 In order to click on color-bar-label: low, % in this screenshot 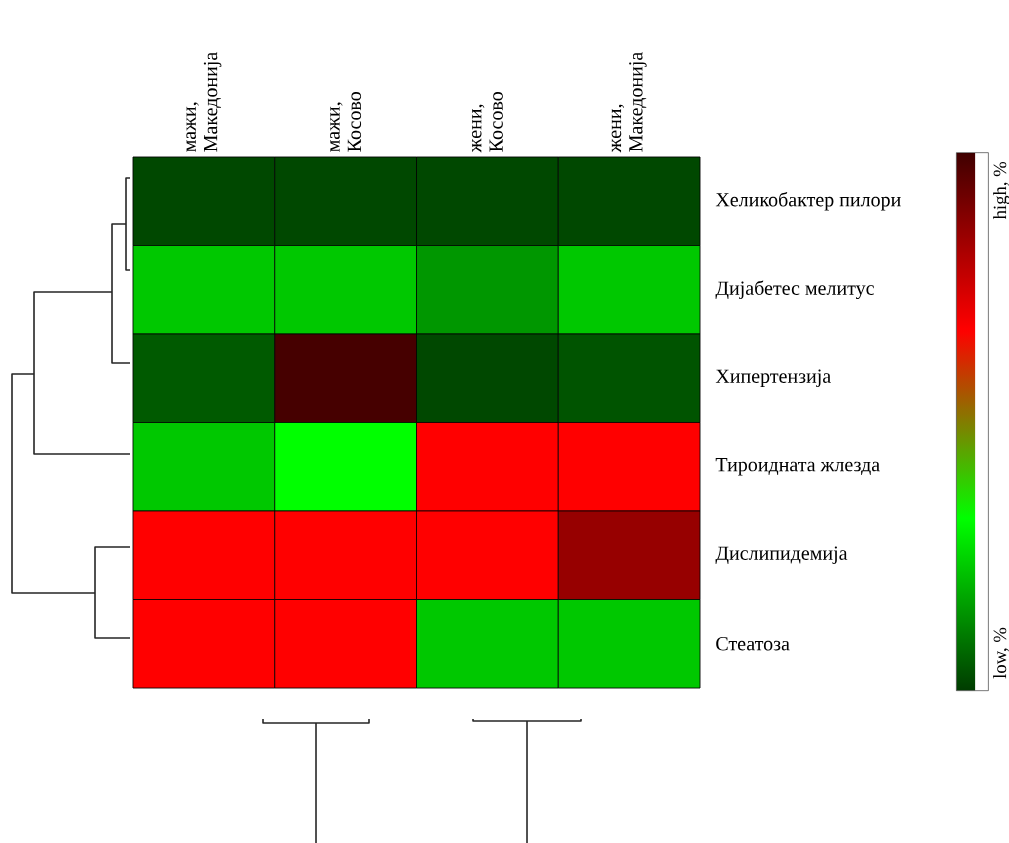, I will do `click(1001, 653)`.